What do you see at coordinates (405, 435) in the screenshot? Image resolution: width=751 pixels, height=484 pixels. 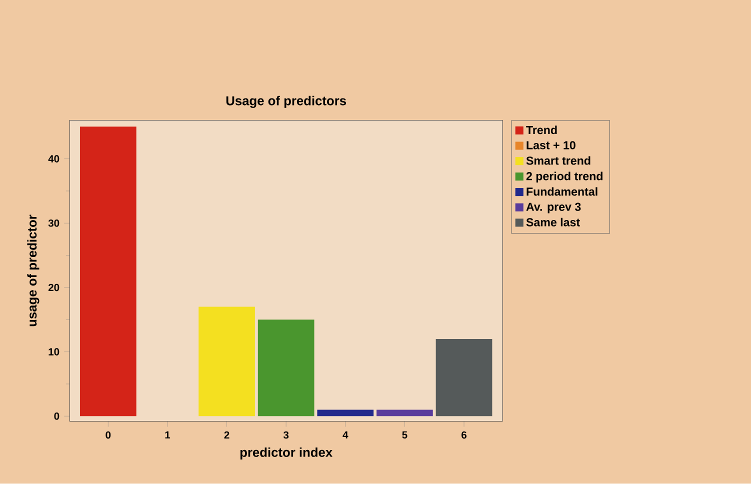 I see `x-tick-label: 5` at bounding box center [405, 435].